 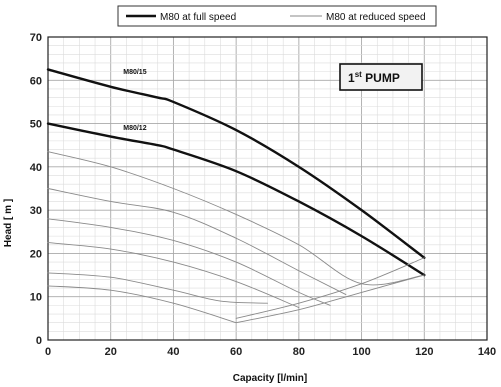 I want to click on y-tick-label: 50, so click(x=36, y=125).